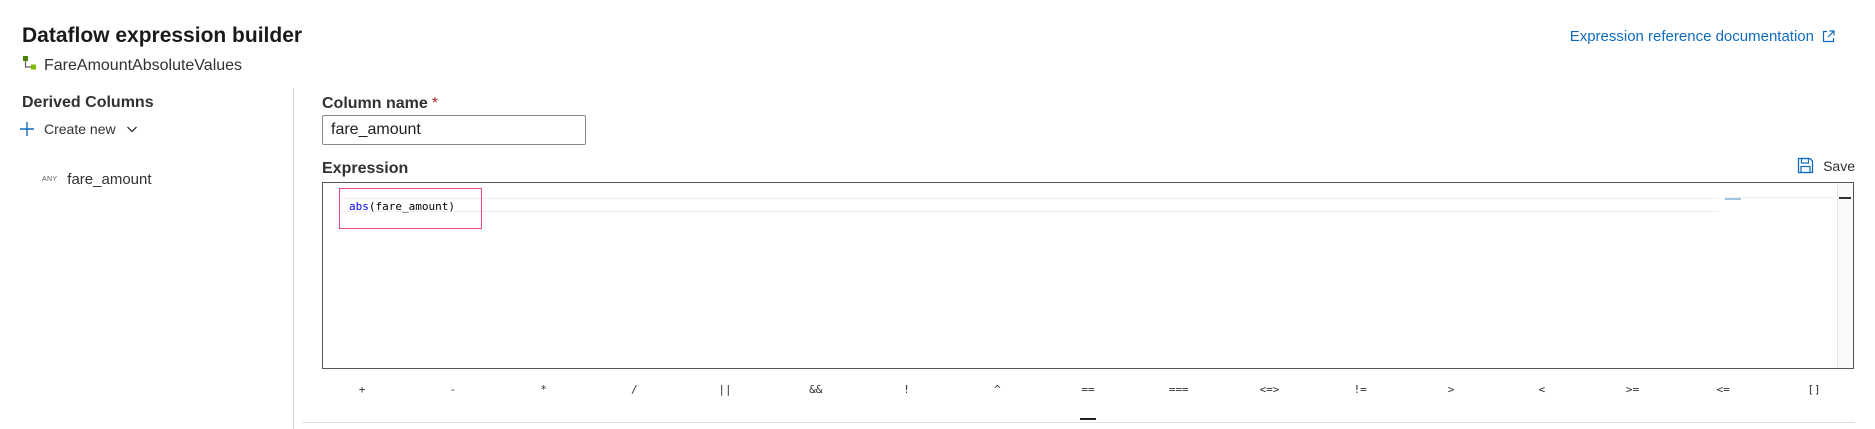  What do you see at coordinates (109, 179) in the screenshot?
I see `sidebar-item-label: fare_amount` at bounding box center [109, 179].